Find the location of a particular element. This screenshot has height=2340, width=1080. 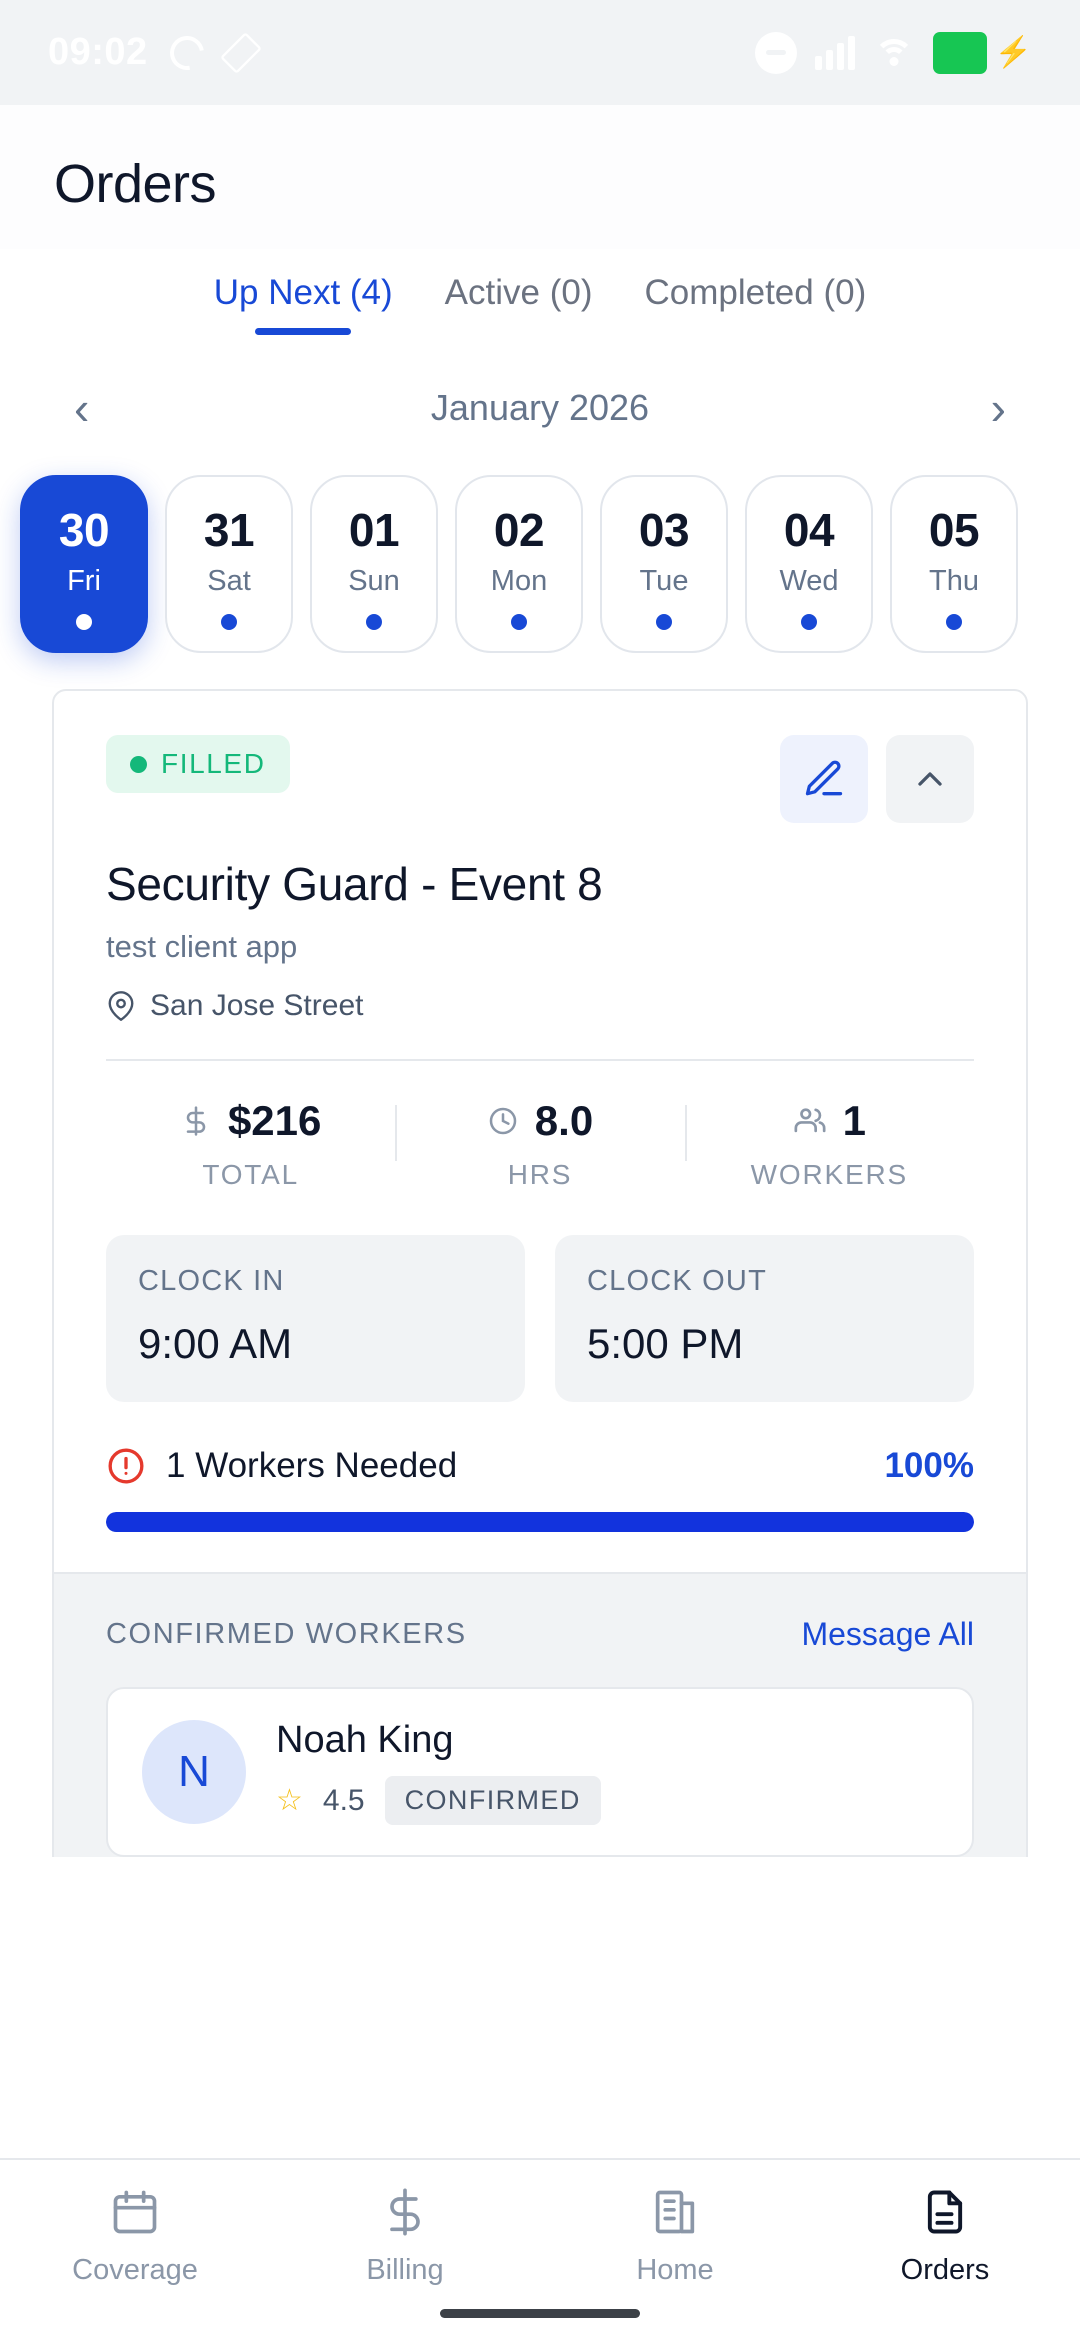

stat-total: $216 TOTAL is located at coordinates (250, 1144).